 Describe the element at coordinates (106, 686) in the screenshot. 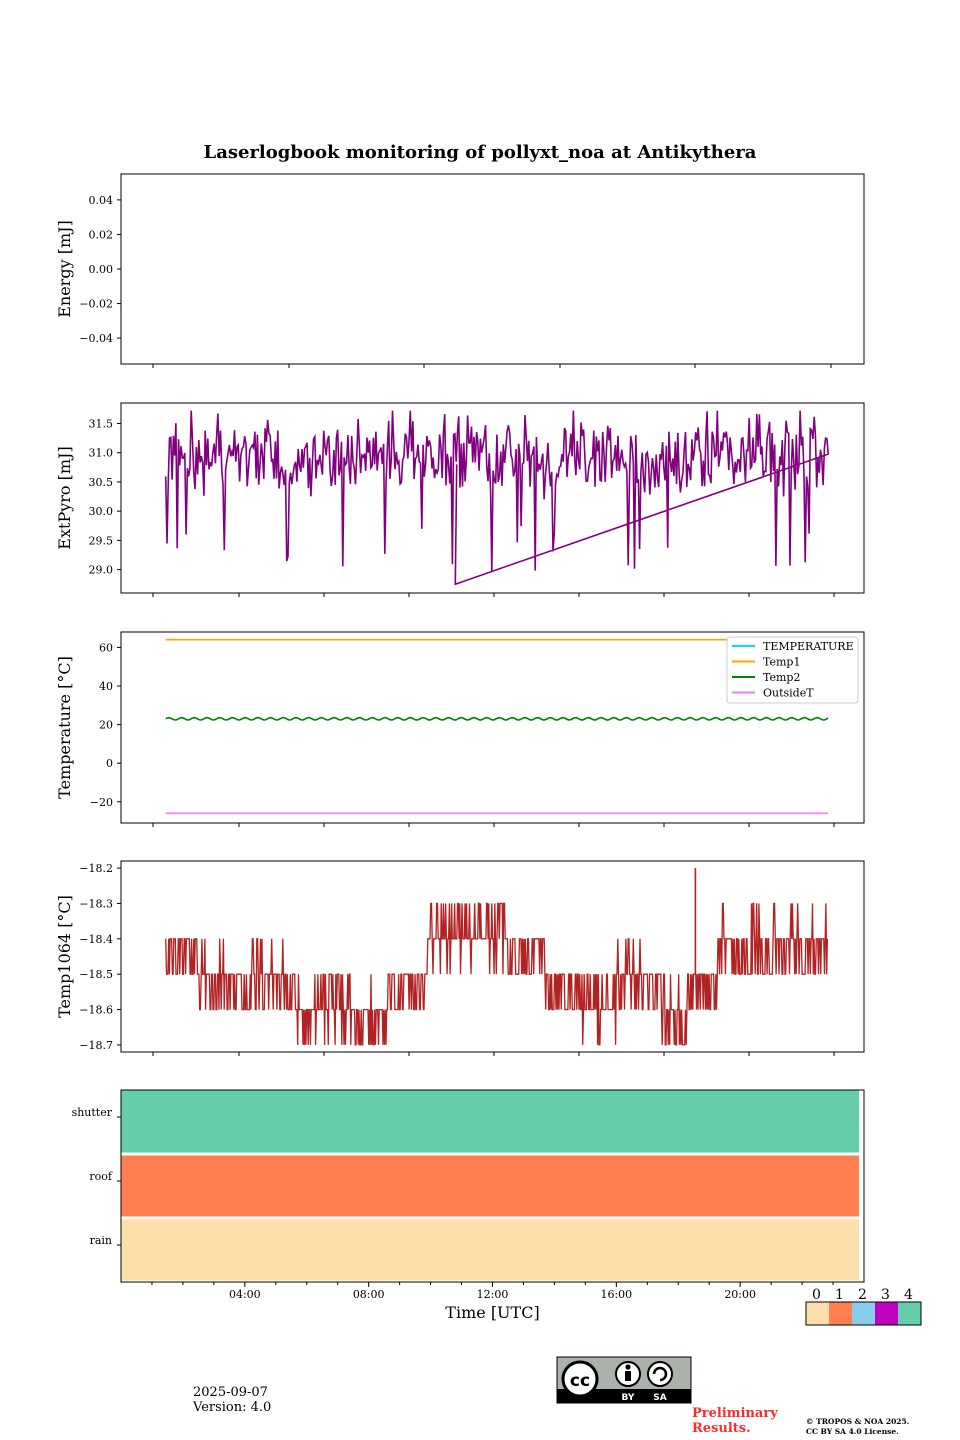

I see `y-tick-label: 40` at that location.